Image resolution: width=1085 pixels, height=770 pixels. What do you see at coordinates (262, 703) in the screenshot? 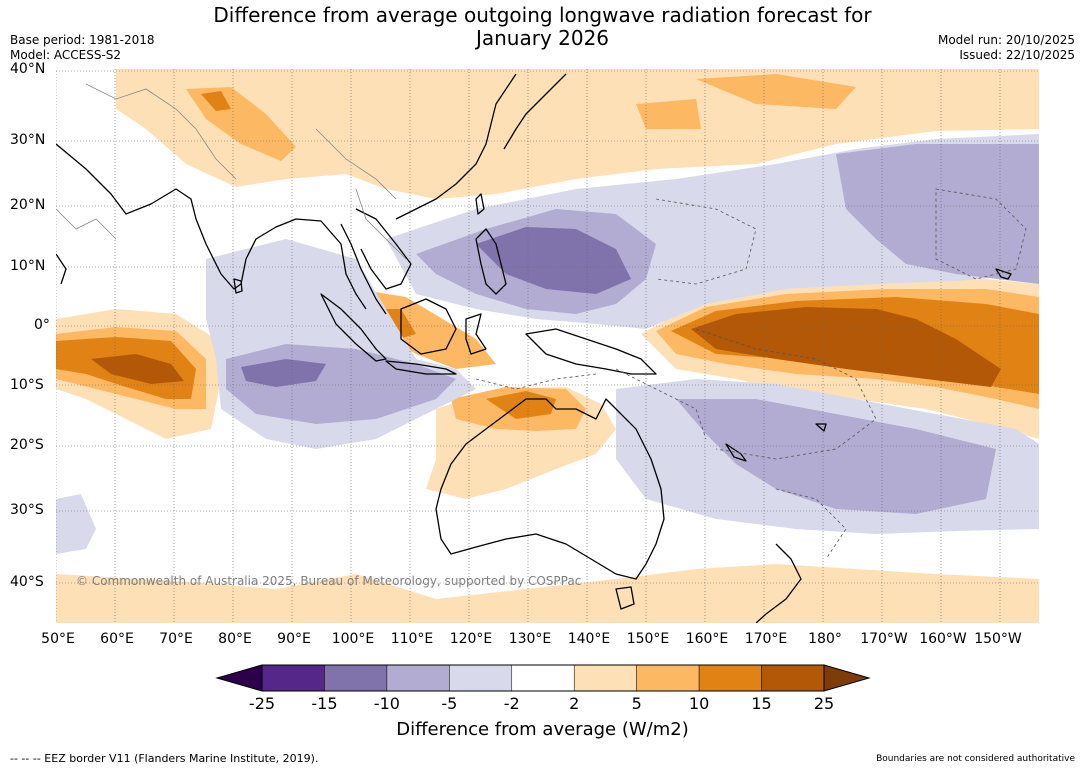
I see `colorbar-tick-label: -25` at bounding box center [262, 703].